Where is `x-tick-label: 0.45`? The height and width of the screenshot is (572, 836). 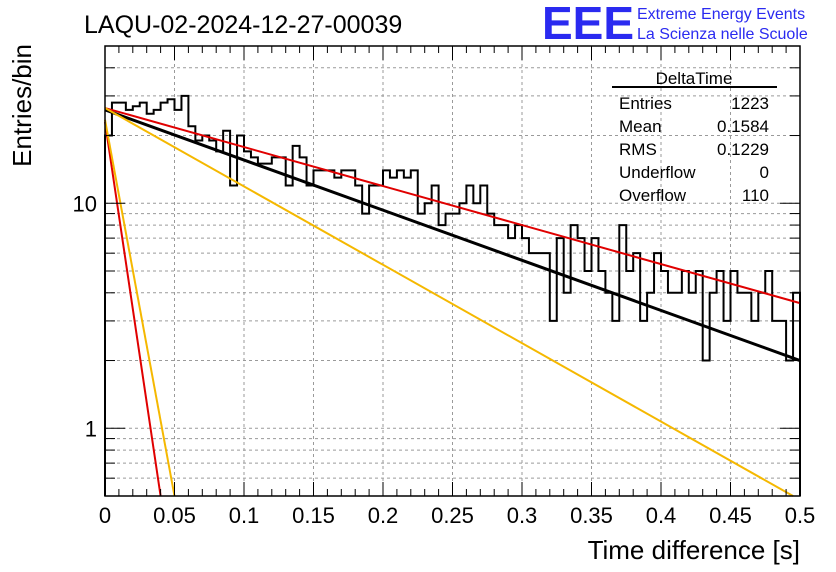
x-tick-label: 0.45 is located at coordinates (730, 515).